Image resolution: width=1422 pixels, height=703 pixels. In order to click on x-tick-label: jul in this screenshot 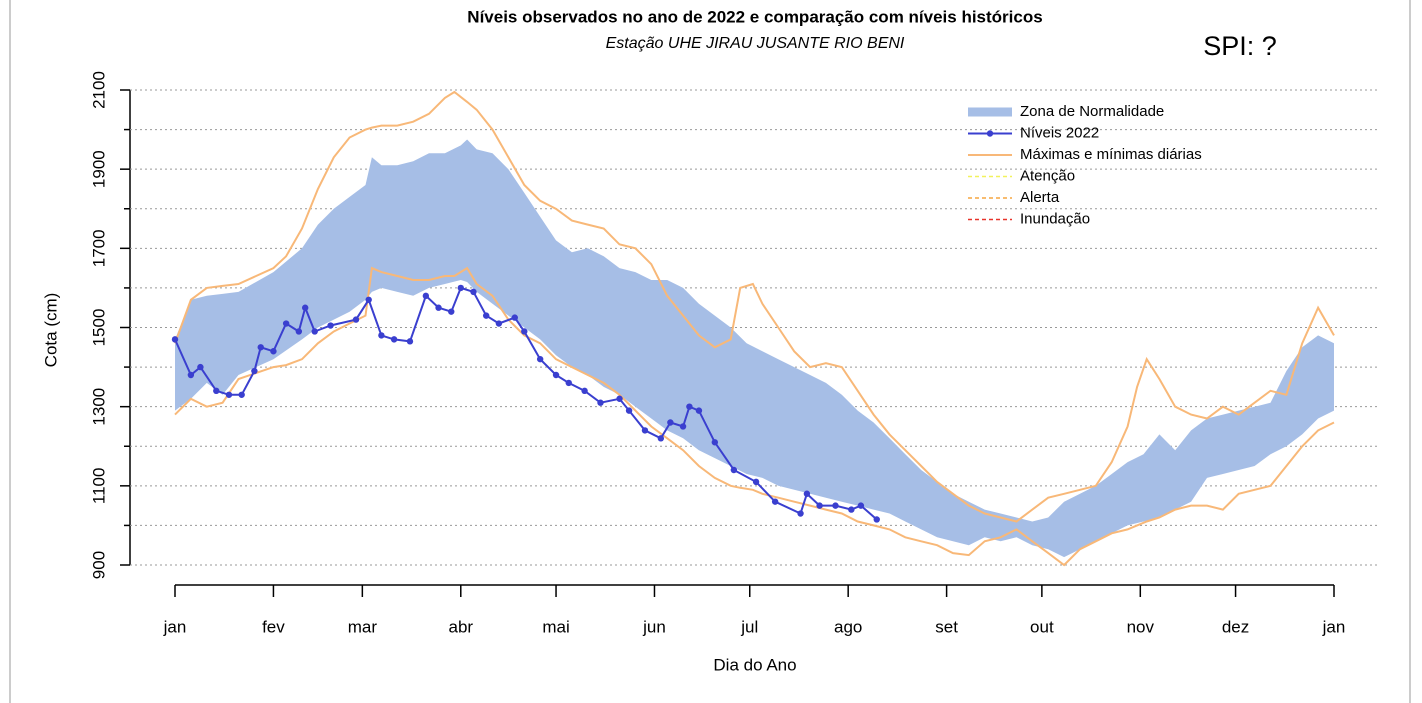, I will do `click(749, 626)`.